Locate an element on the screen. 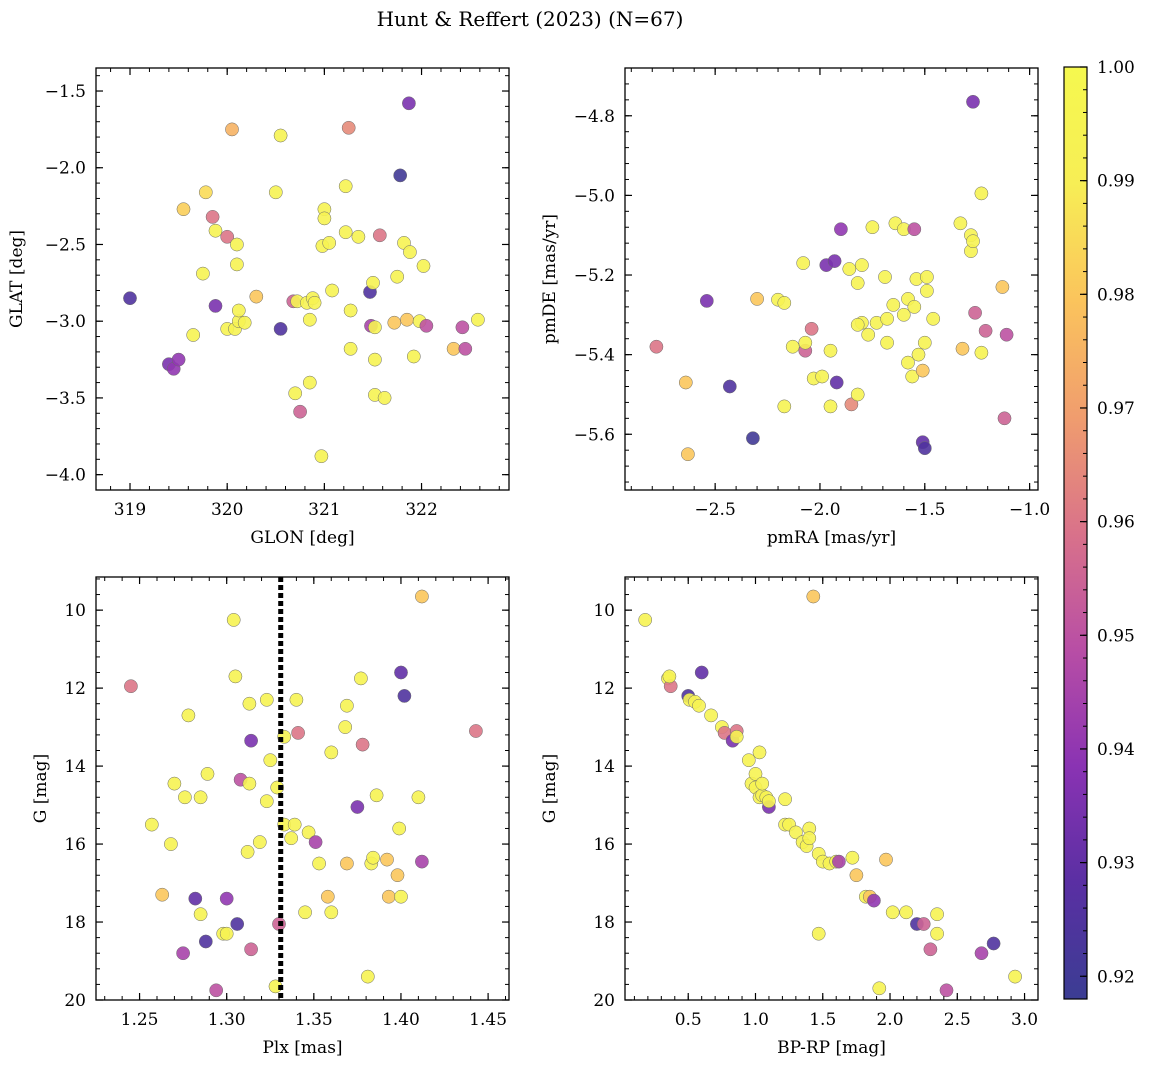 The width and height of the screenshot is (1149, 1067). axes-frame is located at coordinates (831, 279).